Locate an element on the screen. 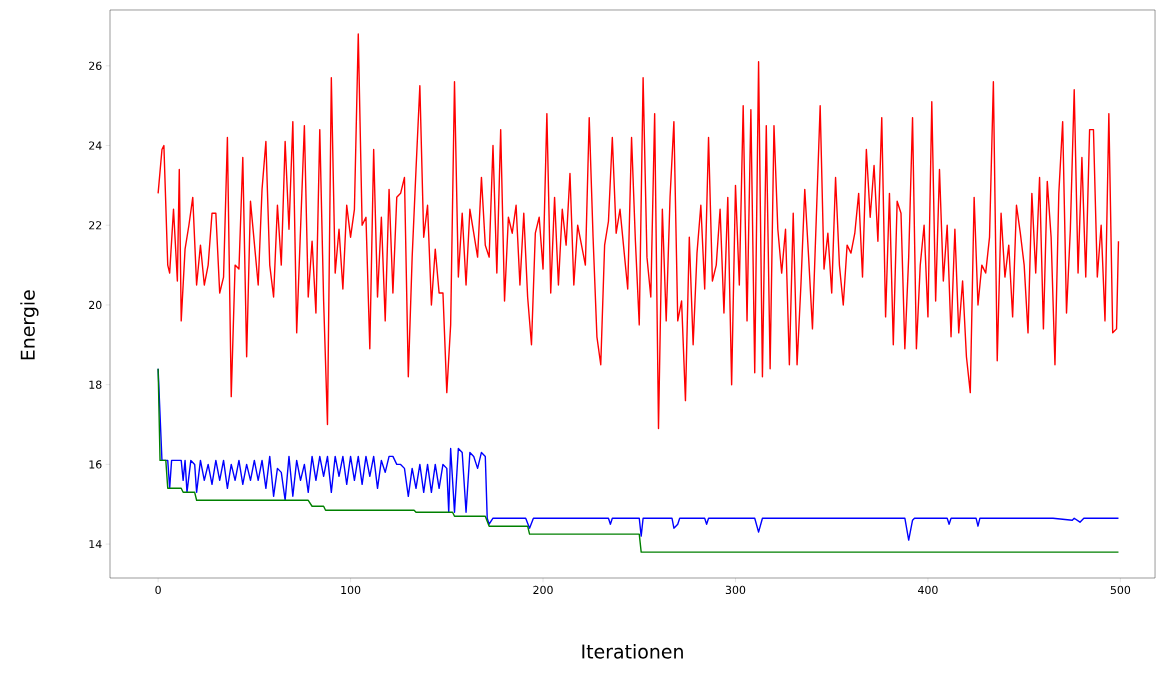 The width and height of the screenshot is (1158, 675). x-tick-label: 0 is located at coordinates (158, 590).